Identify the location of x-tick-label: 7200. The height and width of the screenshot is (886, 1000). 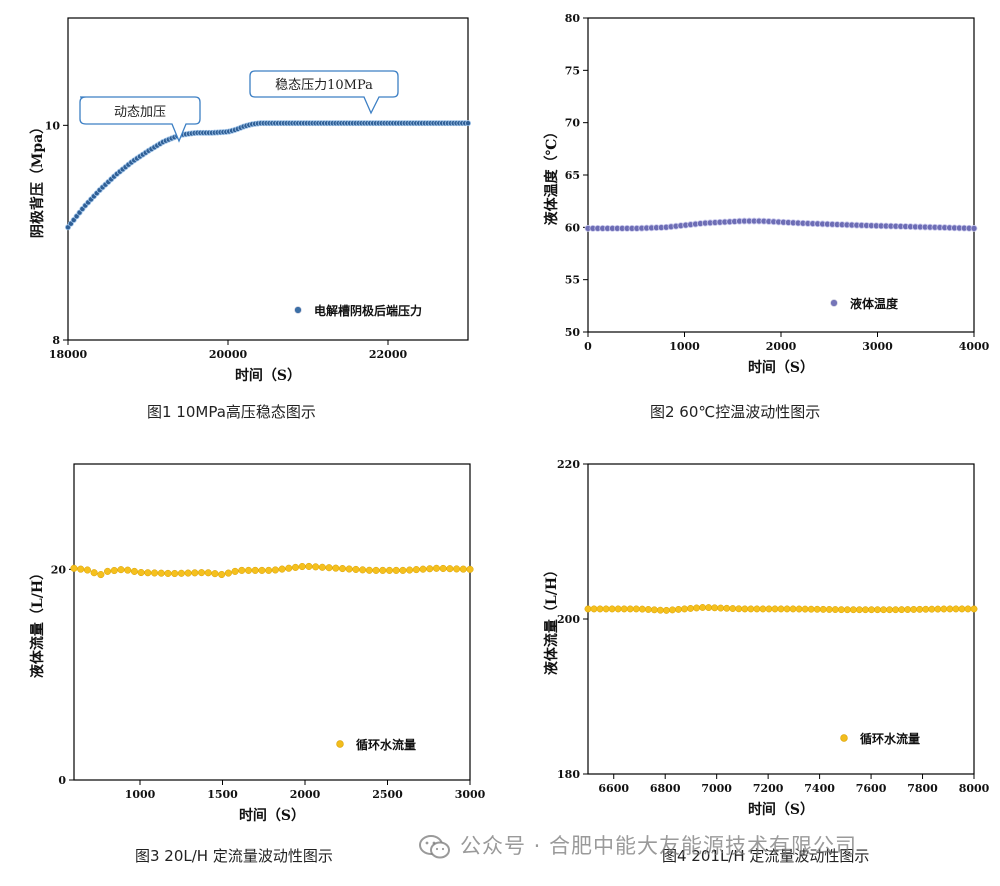
(768, 788).